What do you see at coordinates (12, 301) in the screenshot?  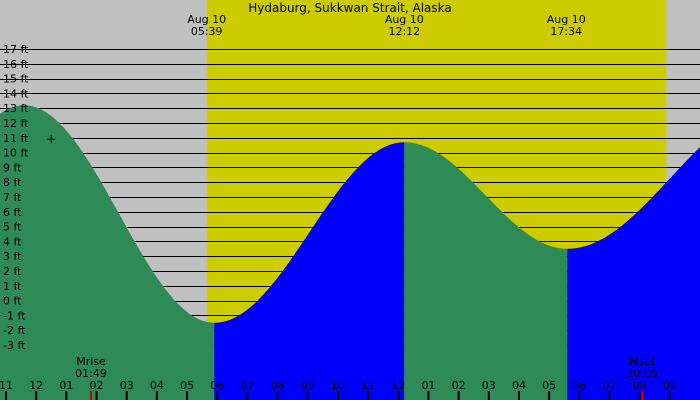 I see `y-tick-label: 0 ft` at bounding box center [12, 301].